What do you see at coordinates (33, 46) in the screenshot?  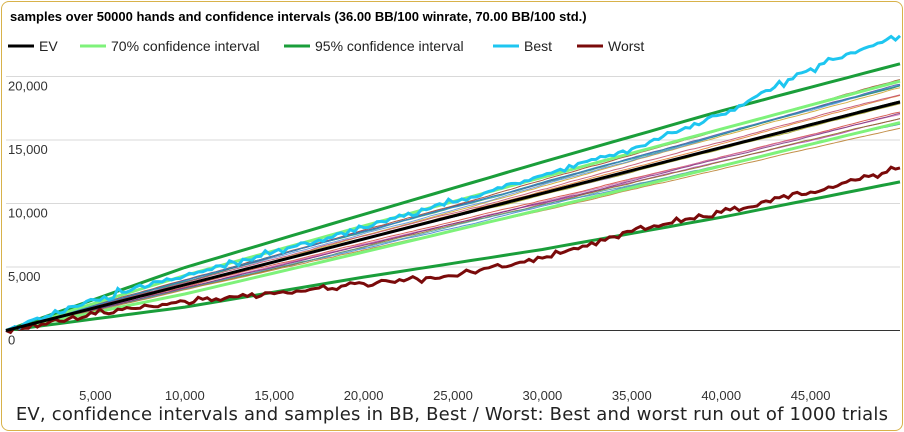 I see `legend-item: EV` at bounding box center [33, 46].